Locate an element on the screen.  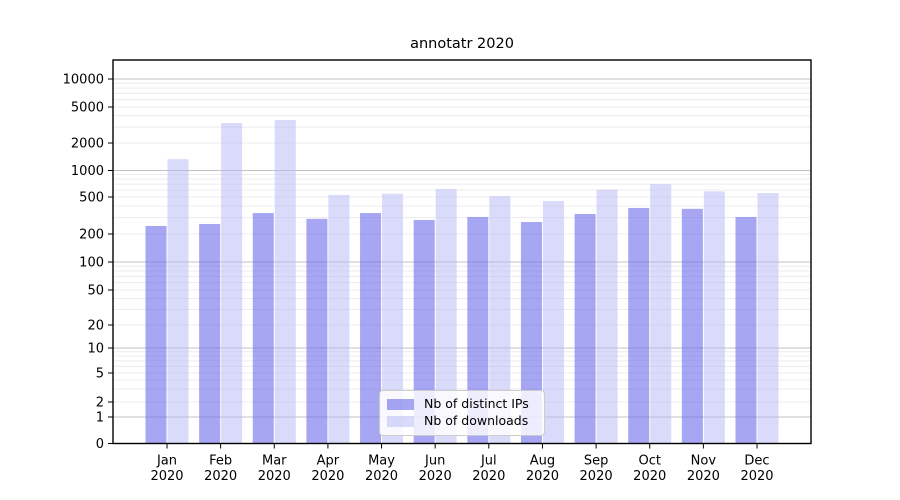
x-tick-label-may: May is located at coordinates (381, 461).